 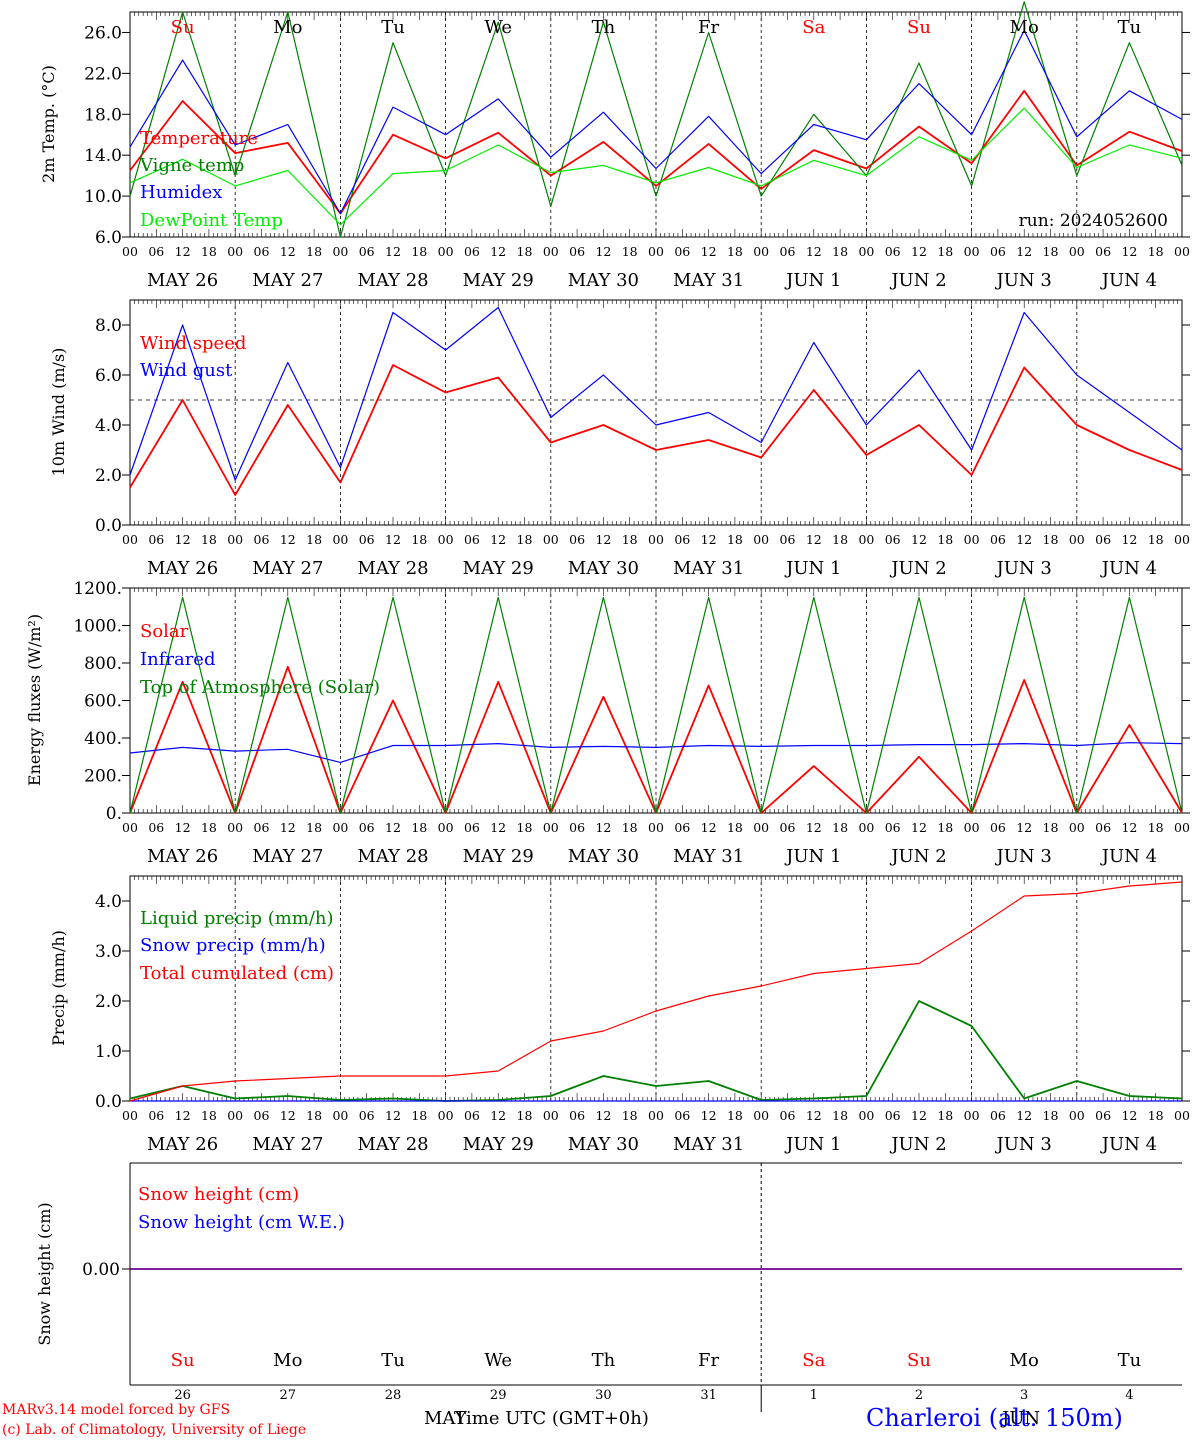 I want to click on precip-date-label: MAY 31, so click(x=708, y=1144).